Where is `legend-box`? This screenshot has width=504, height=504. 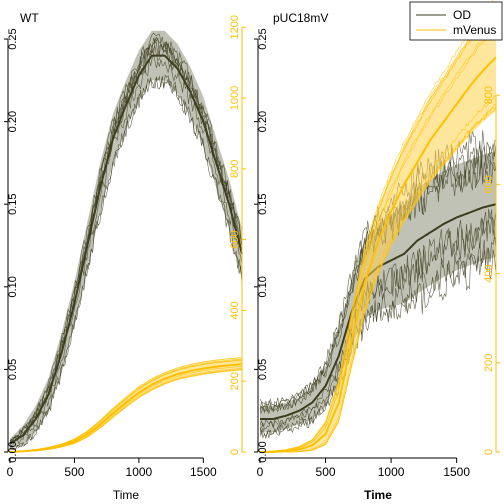 legend-box is located at coordinates (456, 21).